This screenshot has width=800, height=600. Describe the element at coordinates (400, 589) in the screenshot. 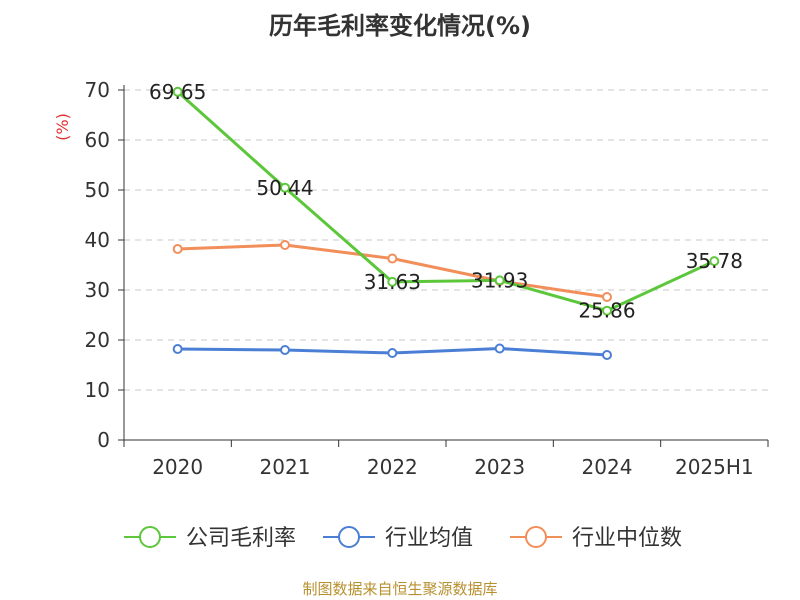

I see `source-note: 制图数据来自恒生聚源数据库` at that location.